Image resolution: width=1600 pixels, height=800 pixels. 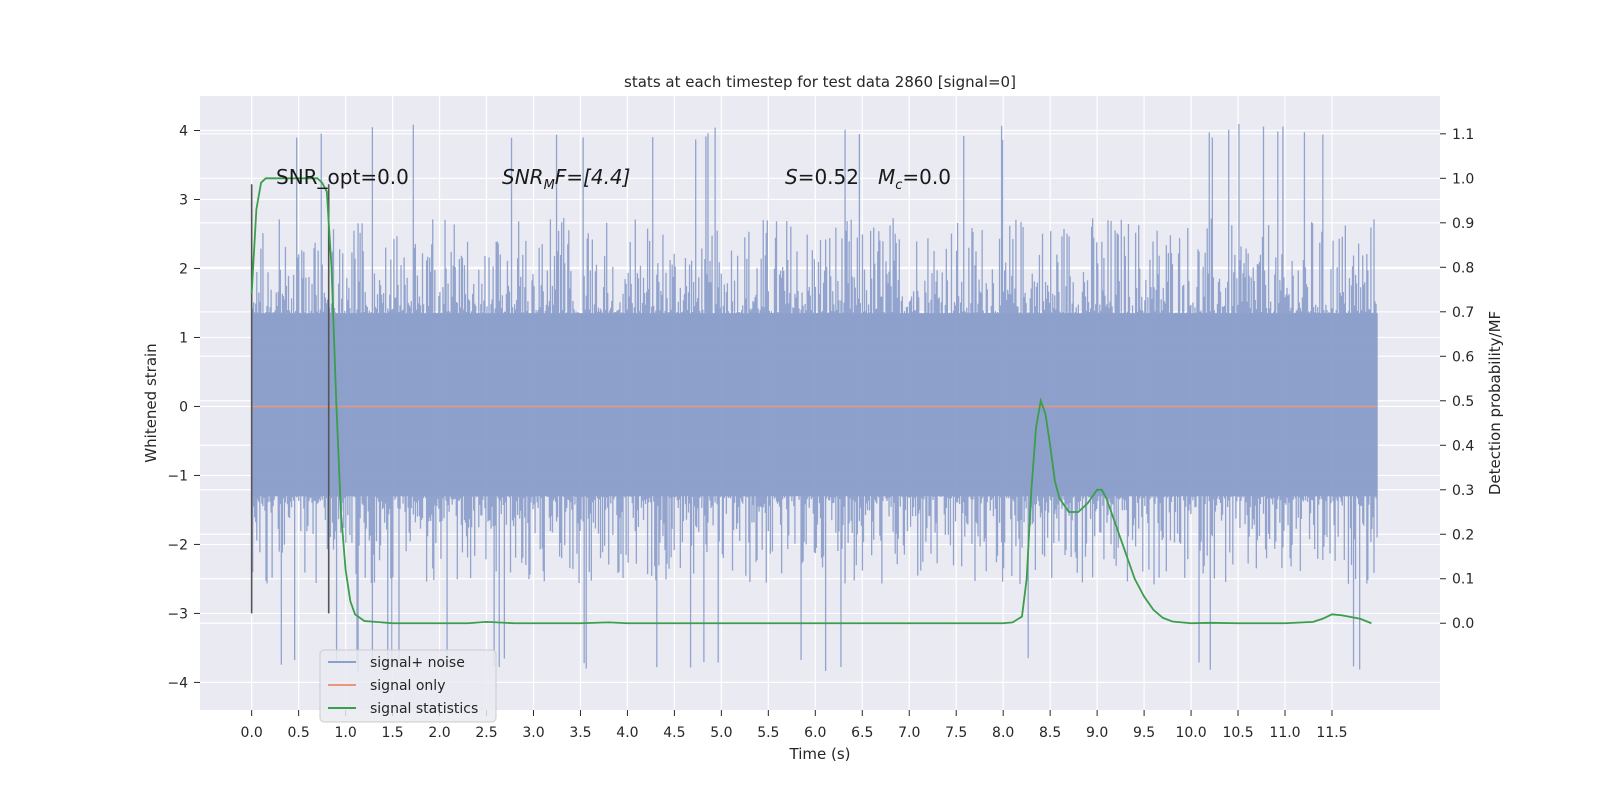 I want to click on x-tick-label: 10.0, so click(x=1190, y=733).